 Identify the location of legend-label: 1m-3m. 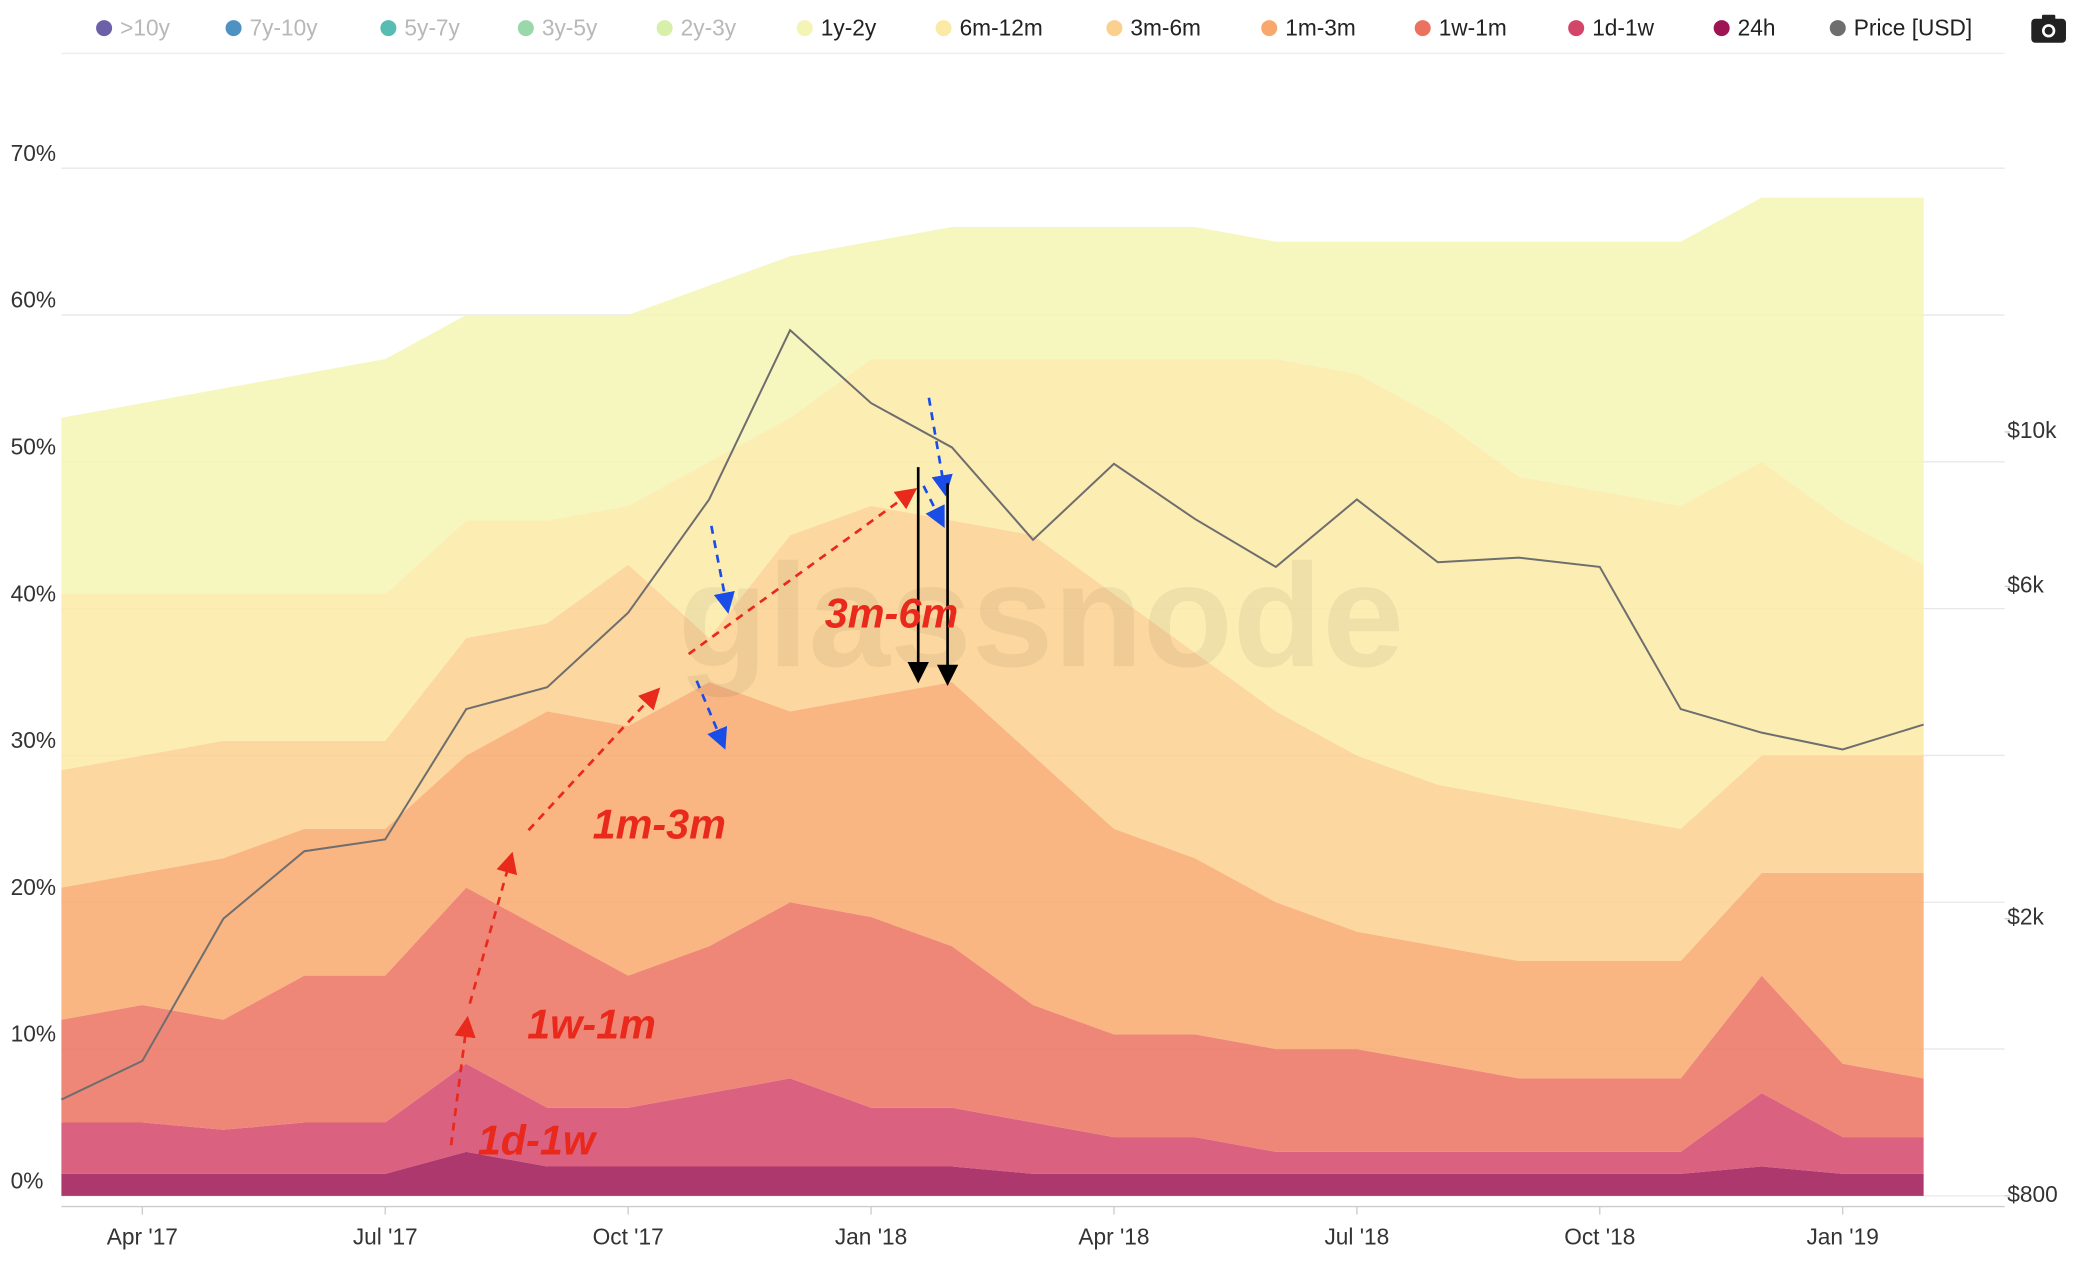
(1320, 27).